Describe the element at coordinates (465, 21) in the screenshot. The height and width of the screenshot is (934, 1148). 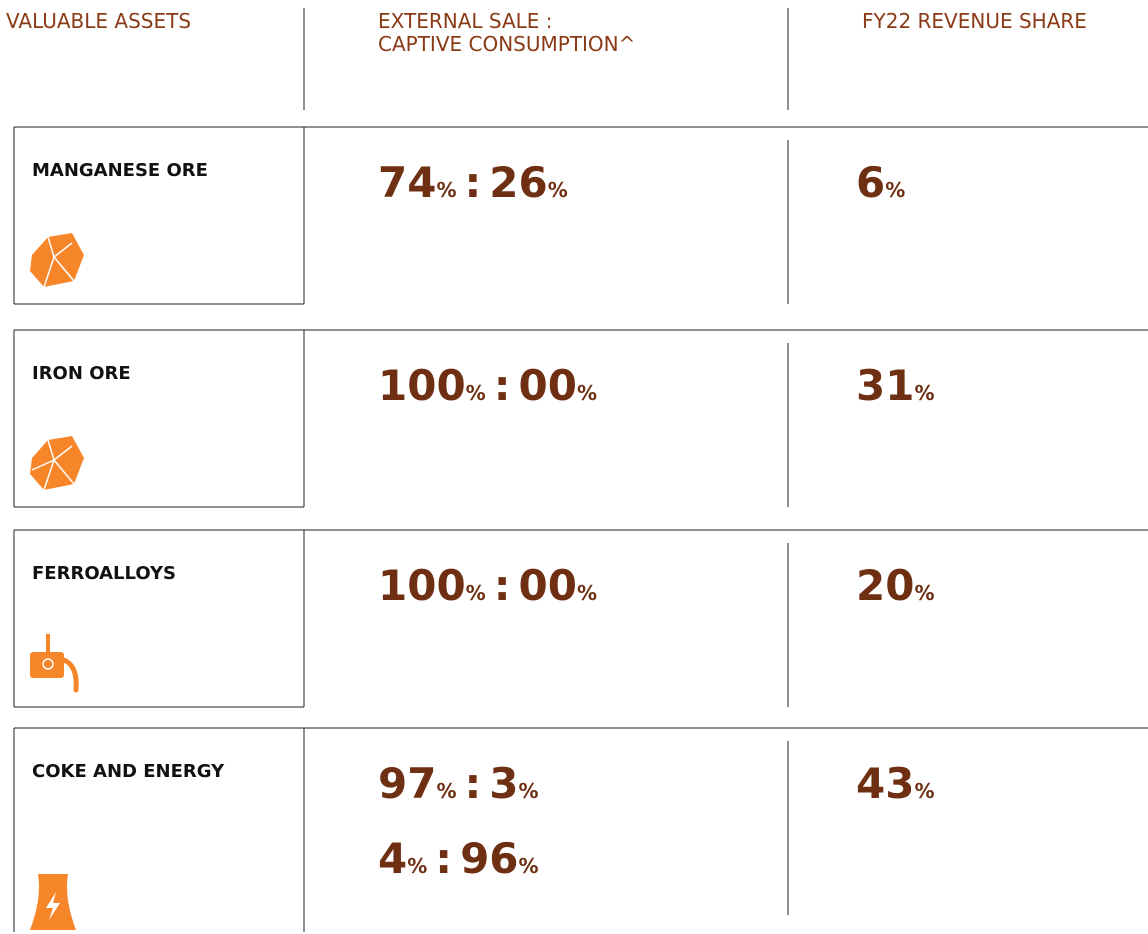
I see `header-line: EXTERNAL SALE :` at that location.